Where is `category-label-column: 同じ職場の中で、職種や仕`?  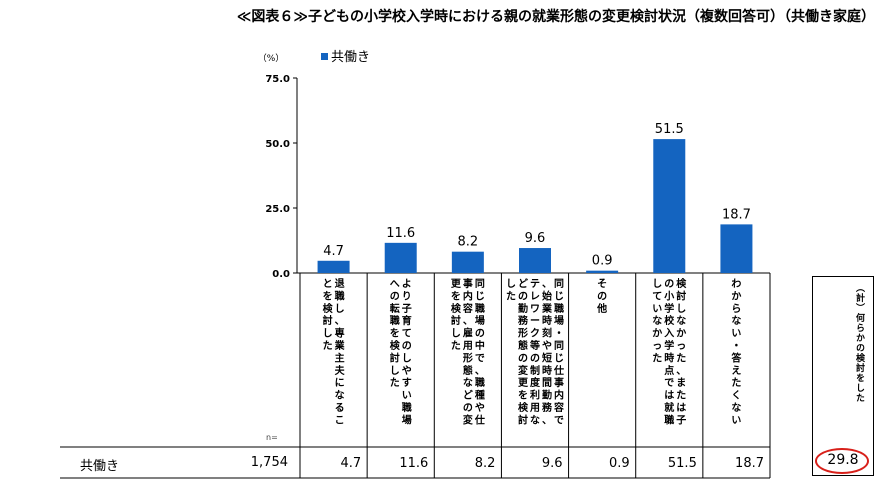 category-label-column: 同じ職場の中で、職種や仕 is located at coordinates (479, 352).